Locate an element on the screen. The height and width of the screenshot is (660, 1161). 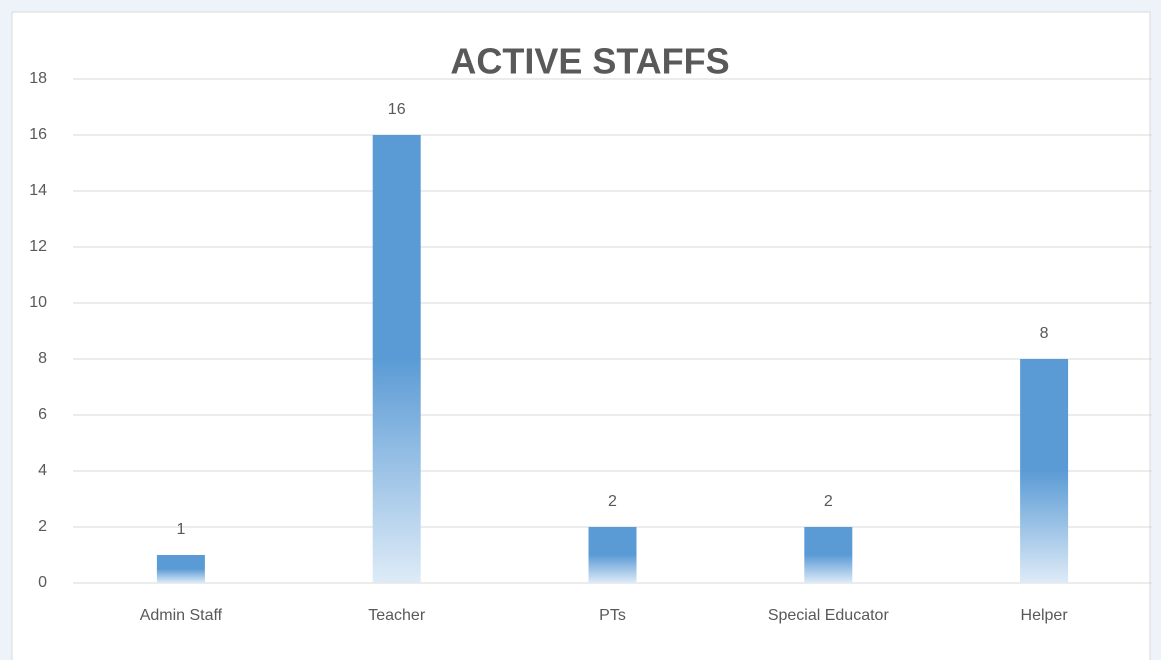
y-tick-label: 18 is located at coordinates (38, 78).